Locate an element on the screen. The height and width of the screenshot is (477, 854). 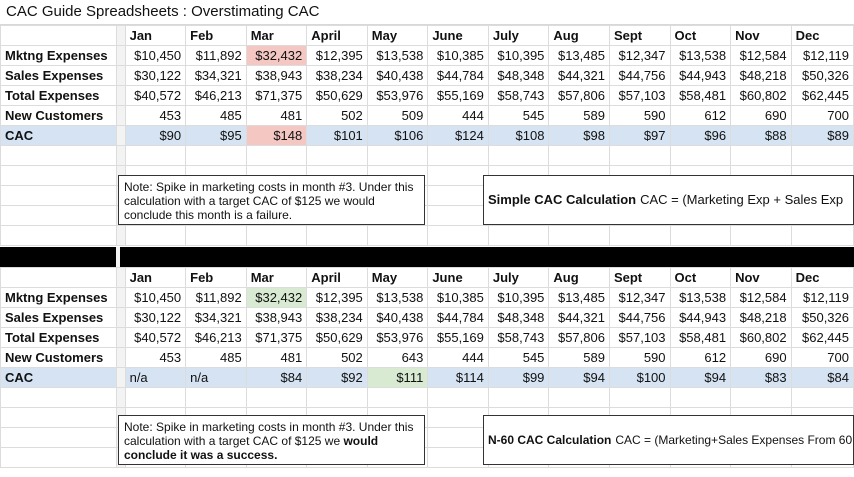
data-cell: $62,445 is located at coordinates (822, 95).